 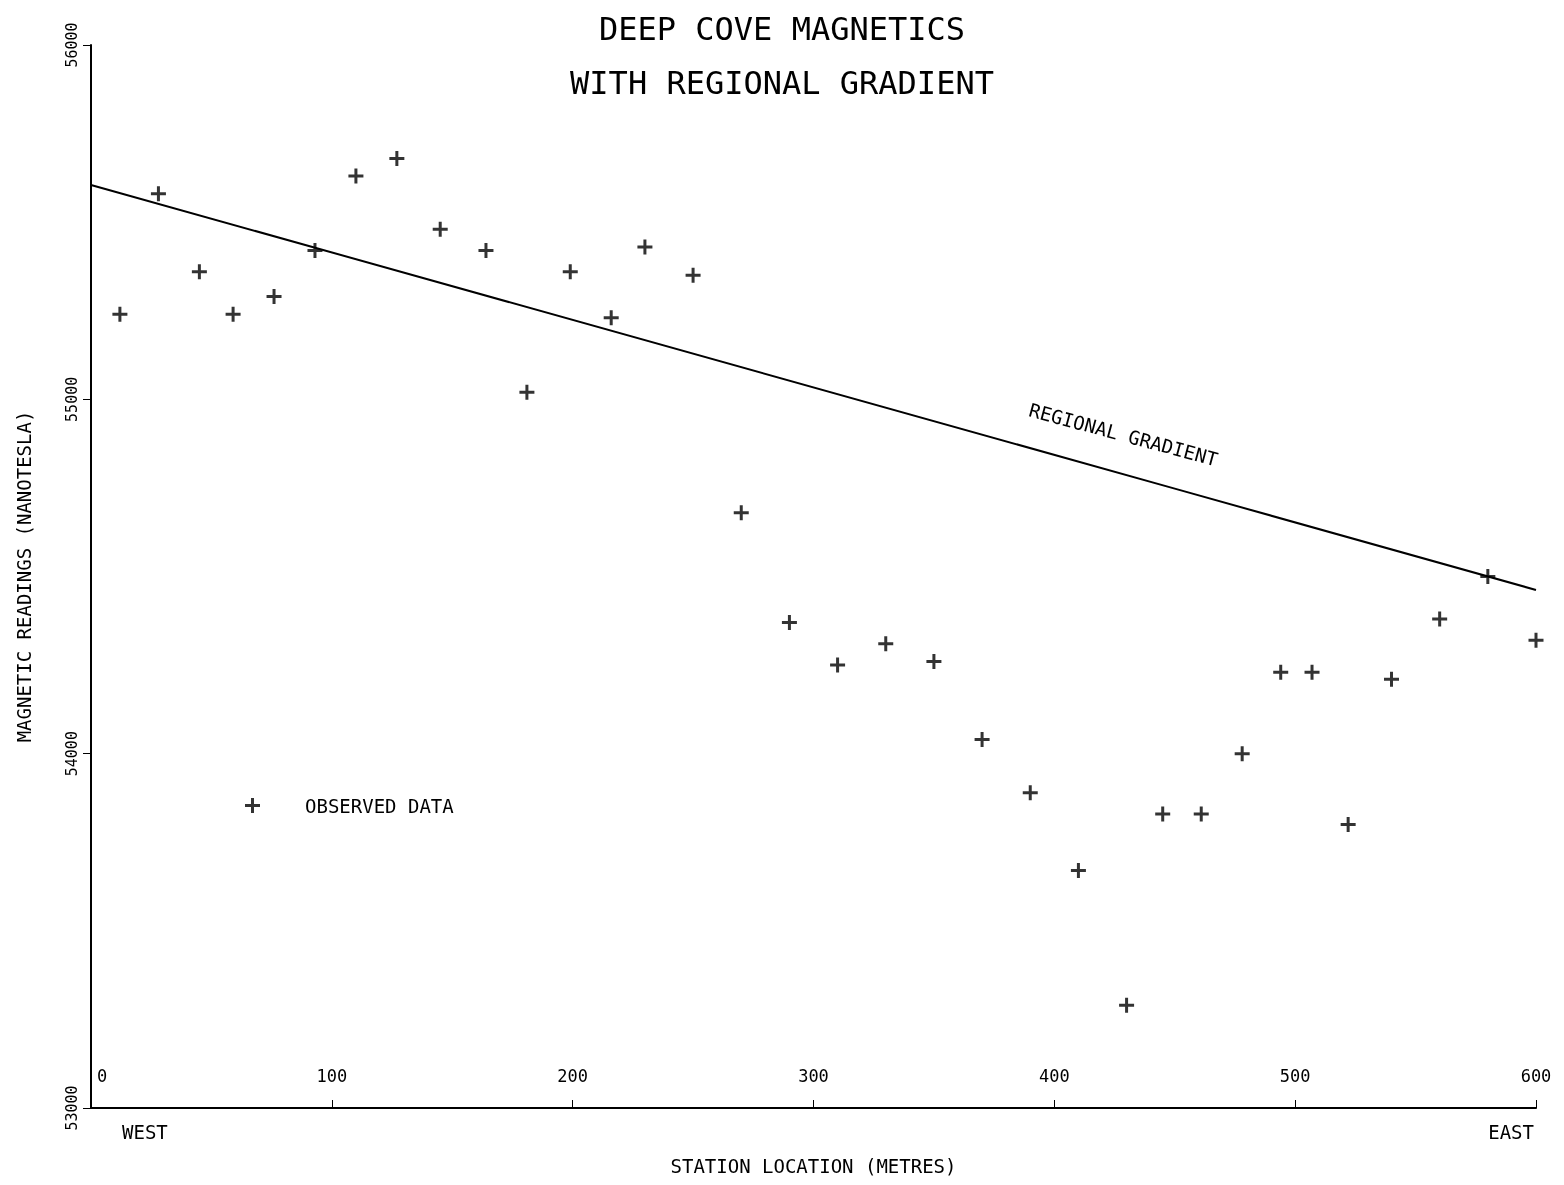 What do you see at coordinates (332, 1075) in the screenshot?
I see `x-tick-label: 100` at bounding box center [332, 1075].